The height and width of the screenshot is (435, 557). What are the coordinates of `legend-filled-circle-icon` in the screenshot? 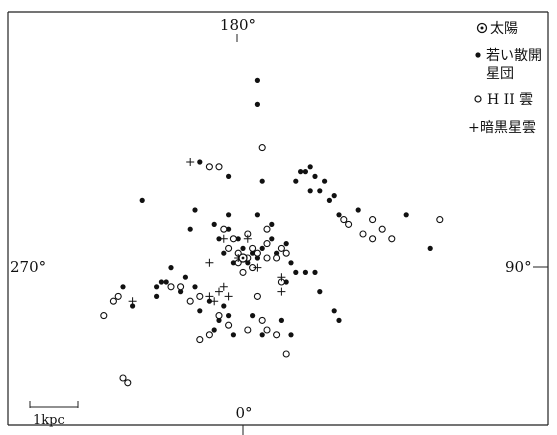 It's located at (478, 55).